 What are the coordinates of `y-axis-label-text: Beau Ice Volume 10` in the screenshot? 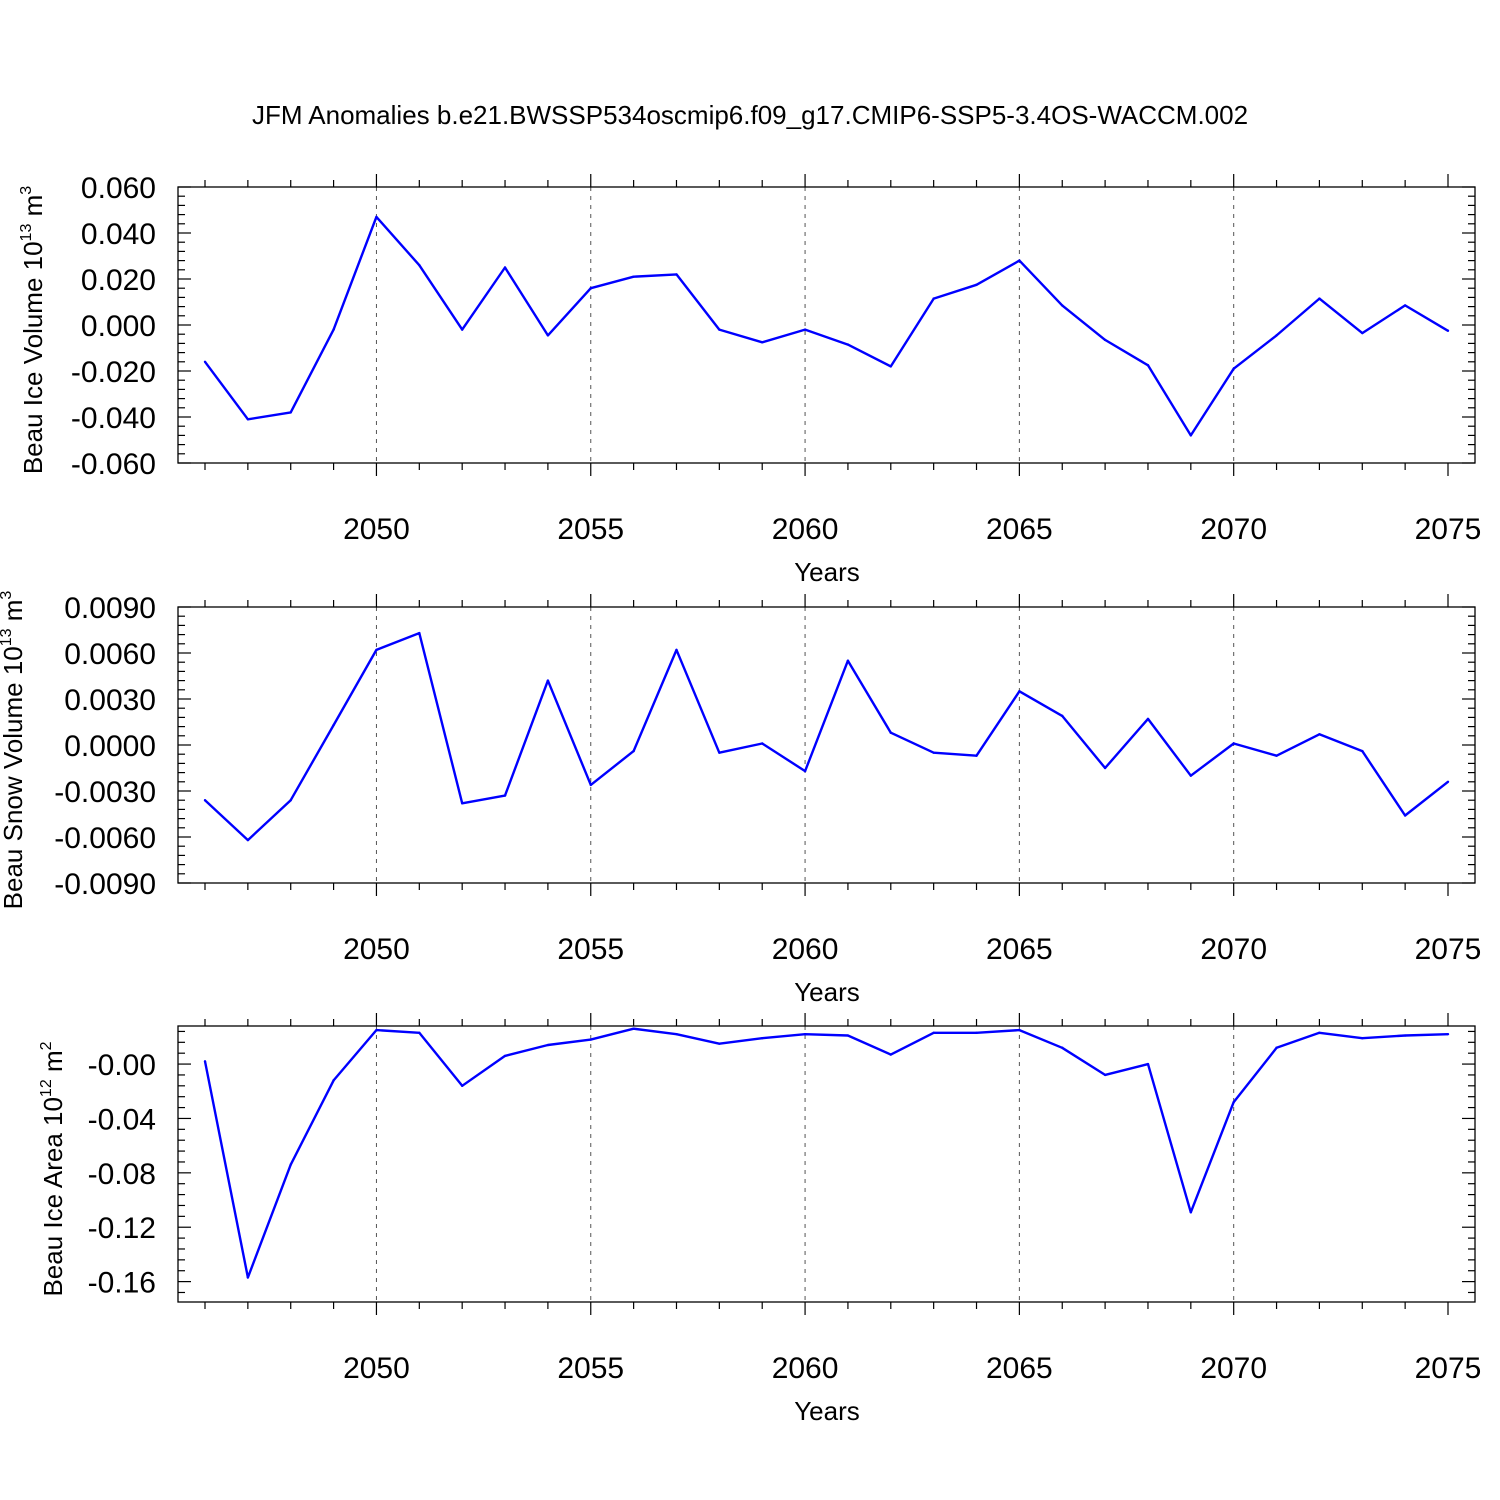 It's located at (33, 357).